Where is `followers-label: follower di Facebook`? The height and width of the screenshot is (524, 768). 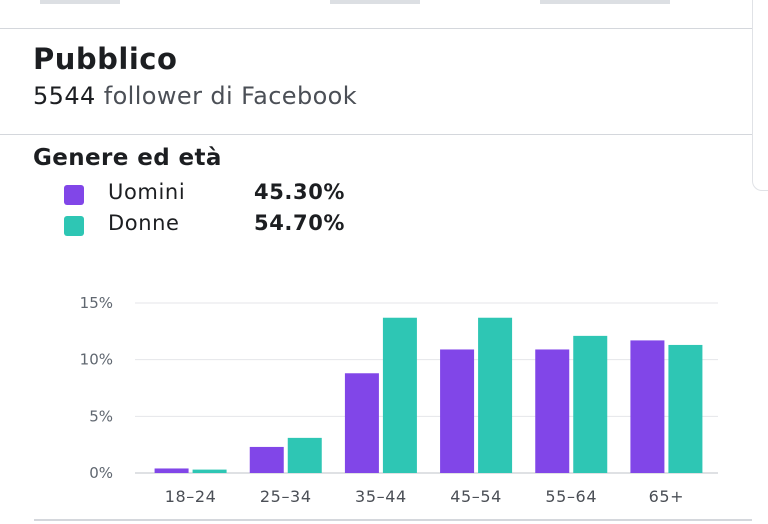 followers-label: follower di Facebook is located at coordinates (230, 96).